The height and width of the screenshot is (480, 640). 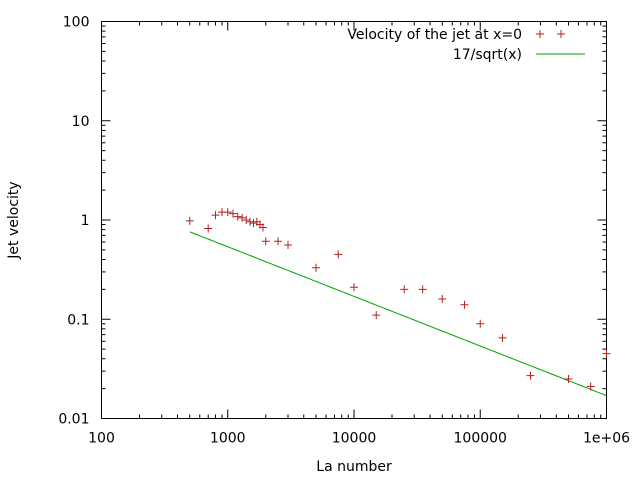 What do you see at coordinates (480, 439) in the screenshot?
I see `x-tick-label: 100000` at bounding box center [480, 439].